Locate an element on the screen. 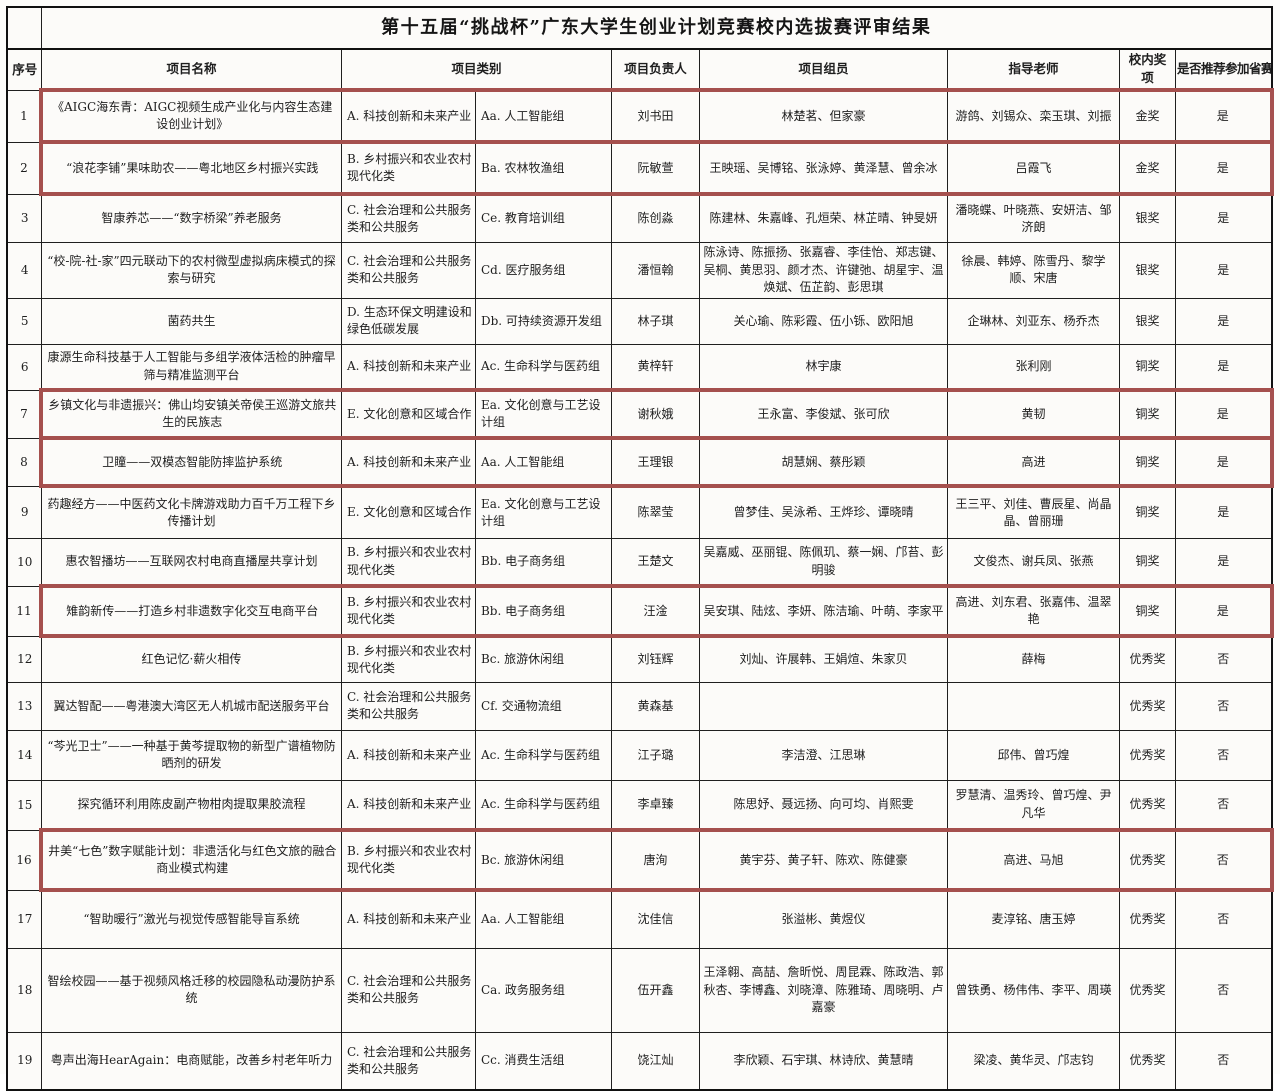 The width and height of the screenshot is (1280, 1091). cell-project-name: 药趣经方——中医药文化卡牌游戏助力百千万工程下乡传播计划 is located at coordinates (191, 512).